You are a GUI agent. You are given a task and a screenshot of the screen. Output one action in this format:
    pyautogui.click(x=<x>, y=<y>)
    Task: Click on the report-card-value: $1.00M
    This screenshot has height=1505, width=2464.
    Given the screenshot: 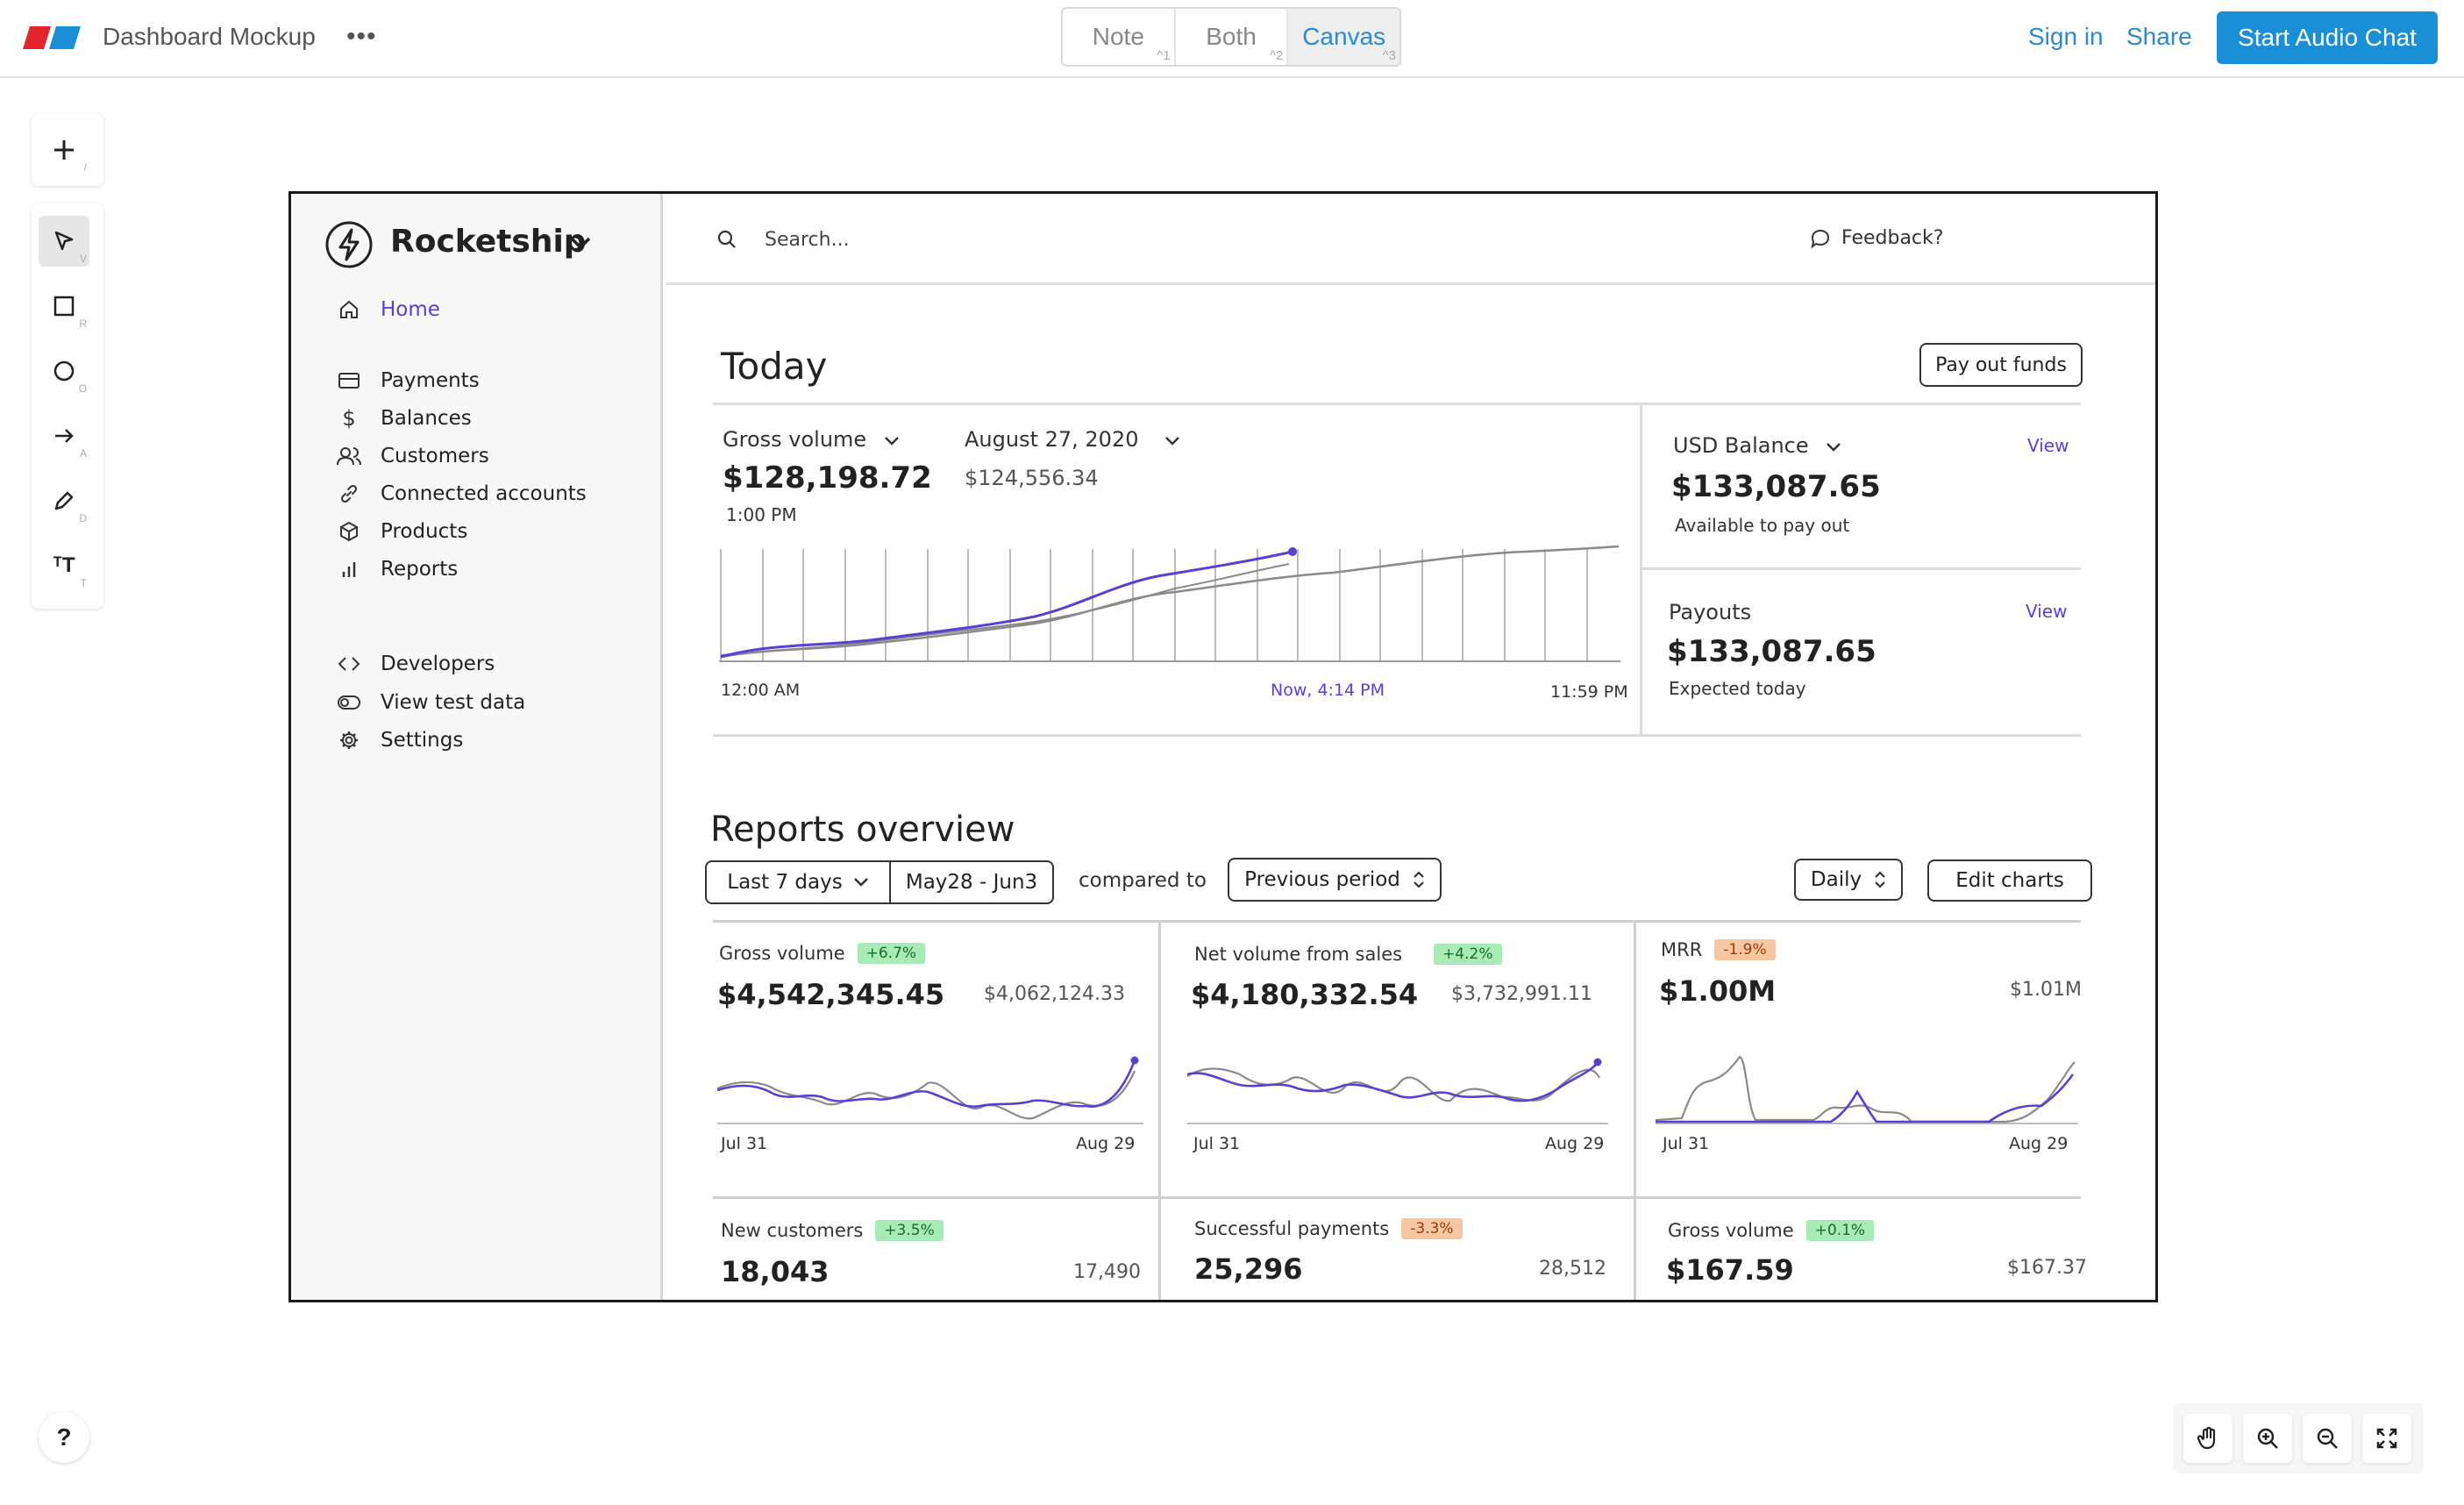 What is the action you would take?
    pyautogui.click(x=1718, y=991)
    